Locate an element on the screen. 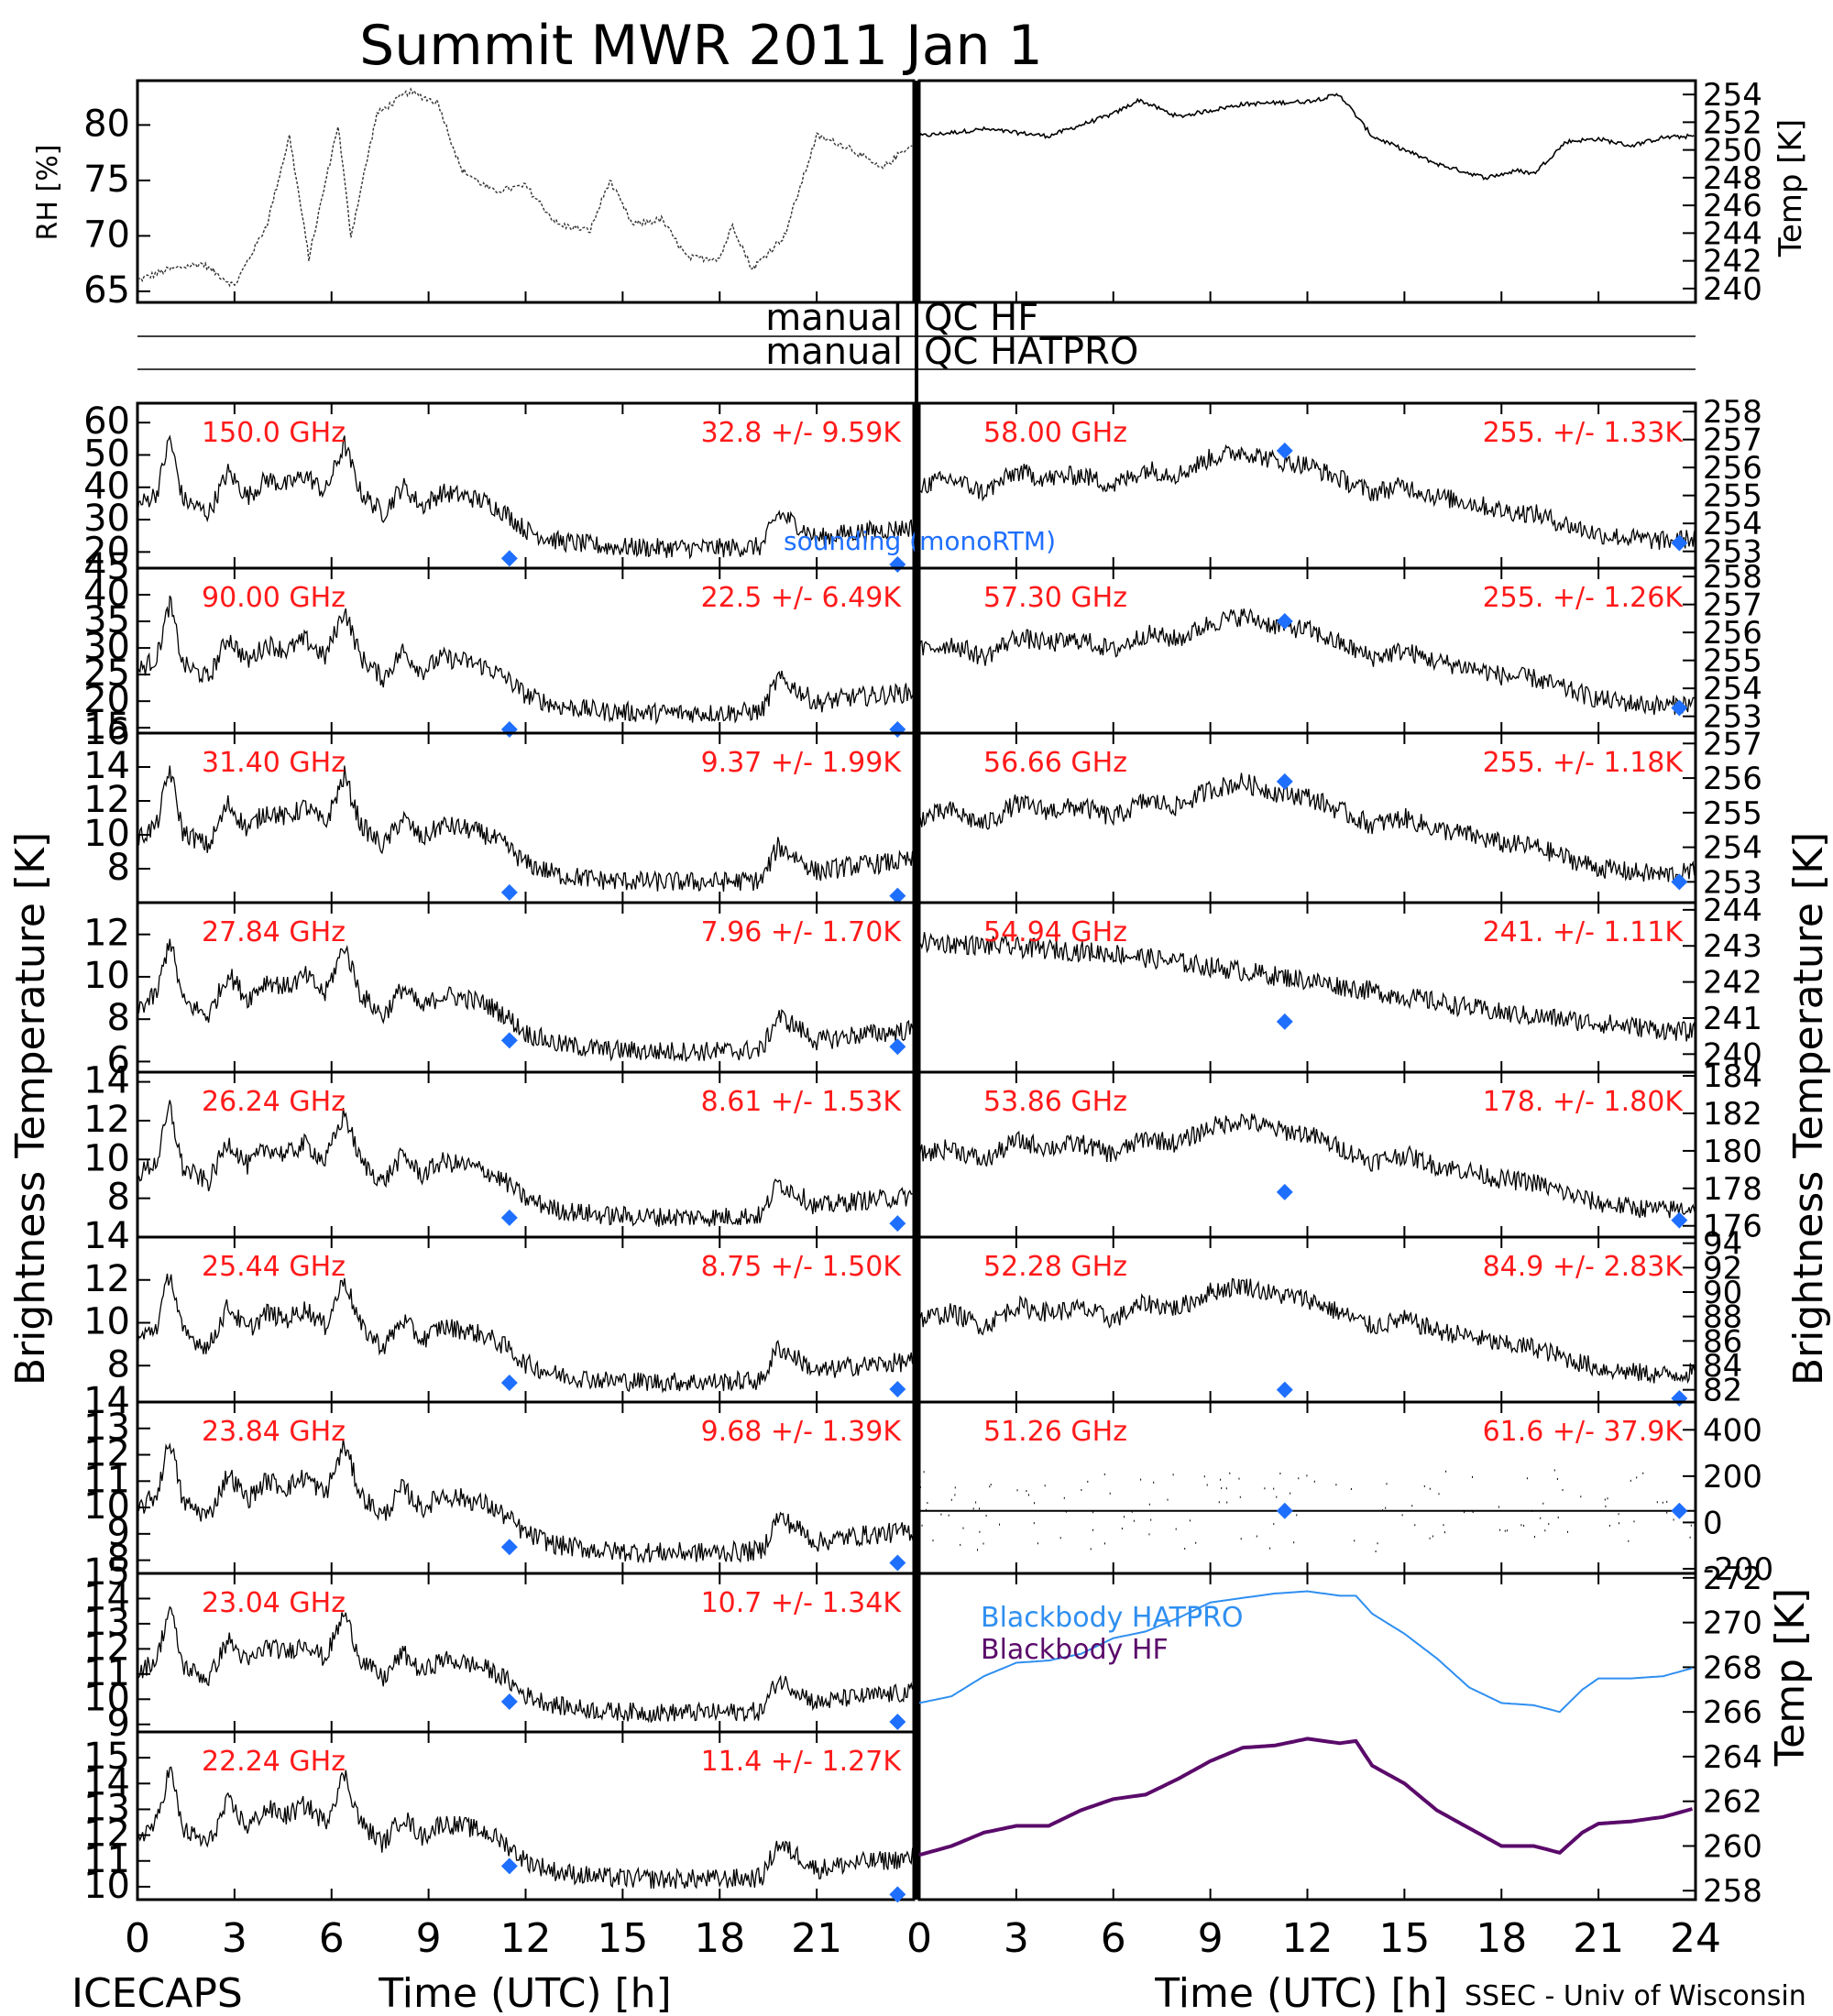  y-tick-label: 258 is located at coordinates (1732, 577).